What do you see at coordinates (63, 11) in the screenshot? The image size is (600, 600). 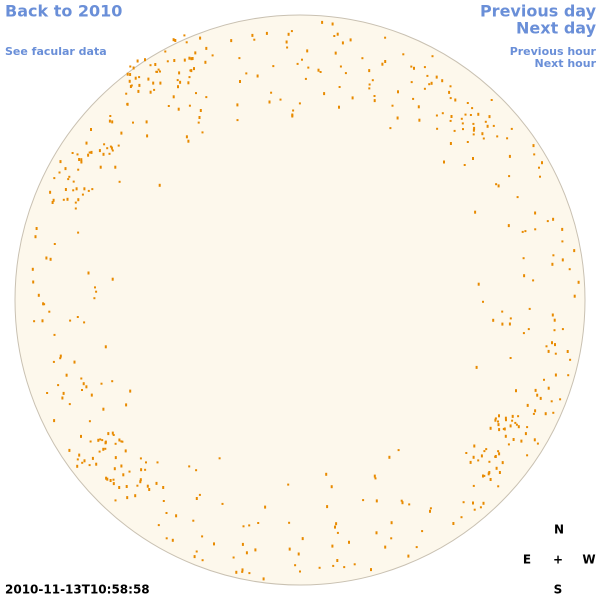 I see `back-link: Back to 2010` at bounding box center [63, 11].